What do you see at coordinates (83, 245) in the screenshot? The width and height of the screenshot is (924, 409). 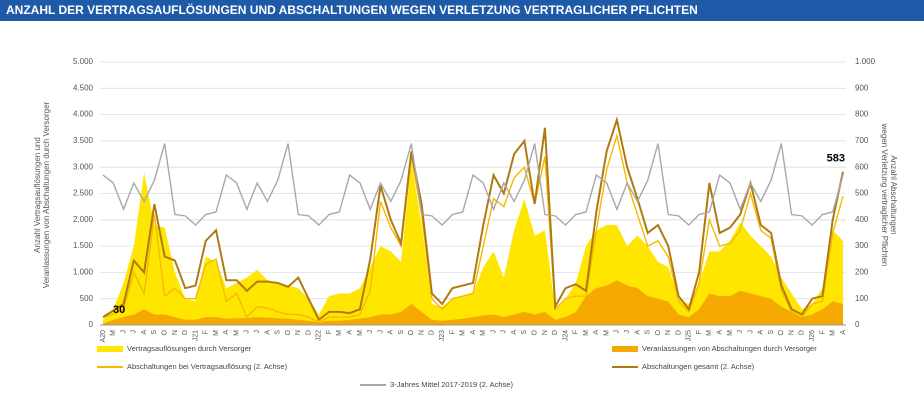 I see `y-tick-label: 1.500` at bounding box center [83, 245].